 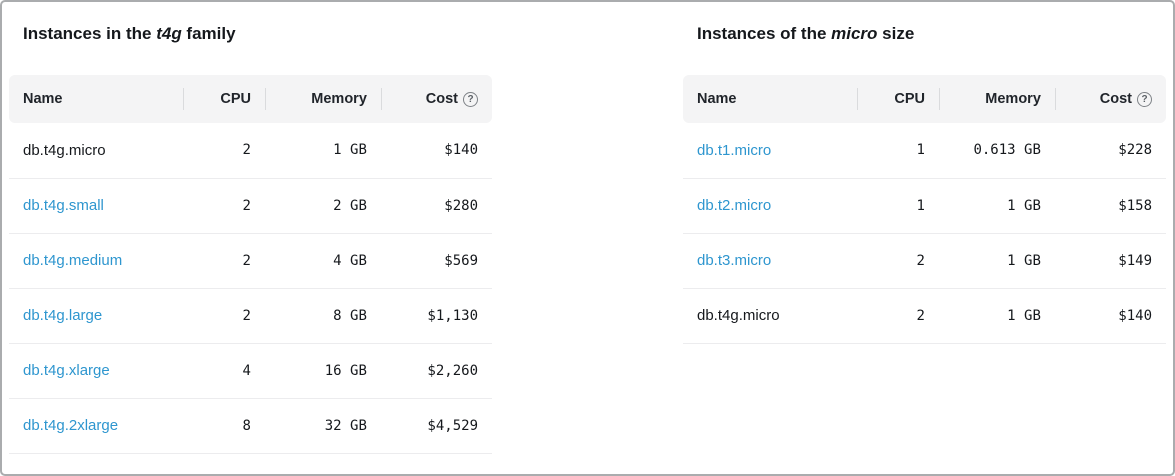 I want to click on memory-value: 4 GB, so click(x=322, y=261).